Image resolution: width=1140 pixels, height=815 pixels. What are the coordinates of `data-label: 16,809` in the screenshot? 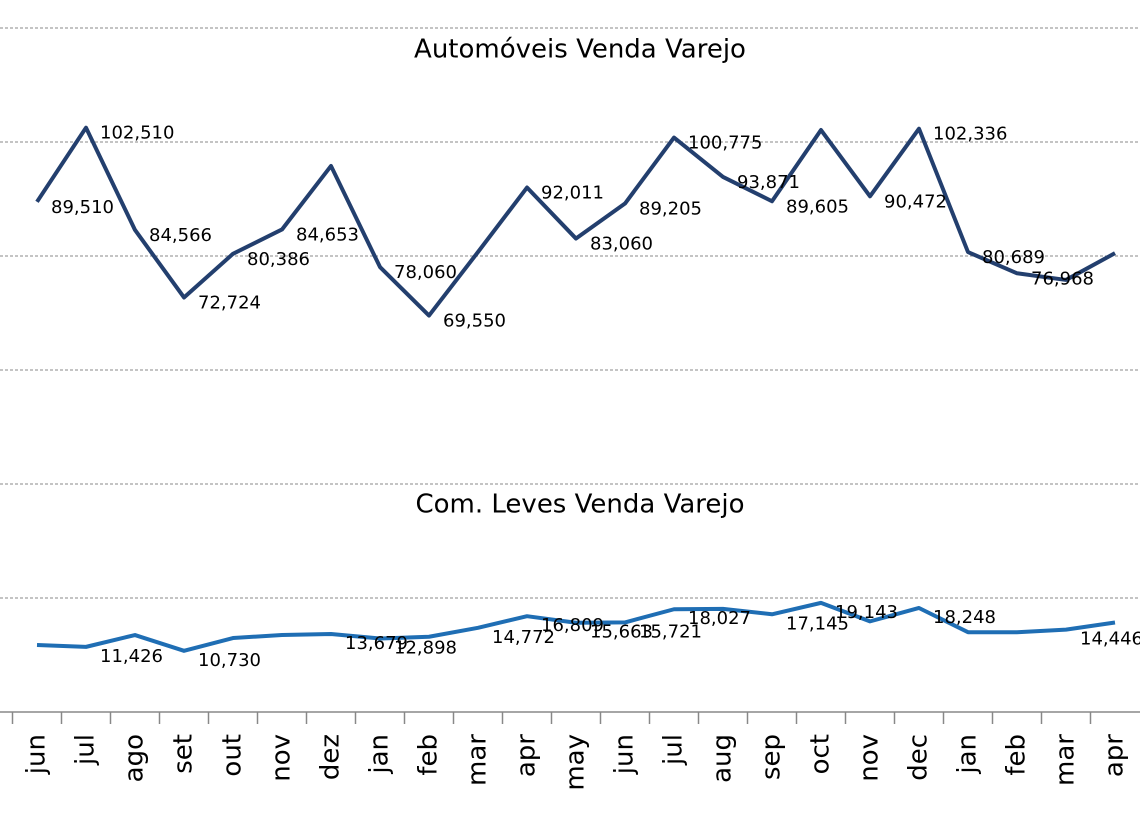 It's located at (572, 625).